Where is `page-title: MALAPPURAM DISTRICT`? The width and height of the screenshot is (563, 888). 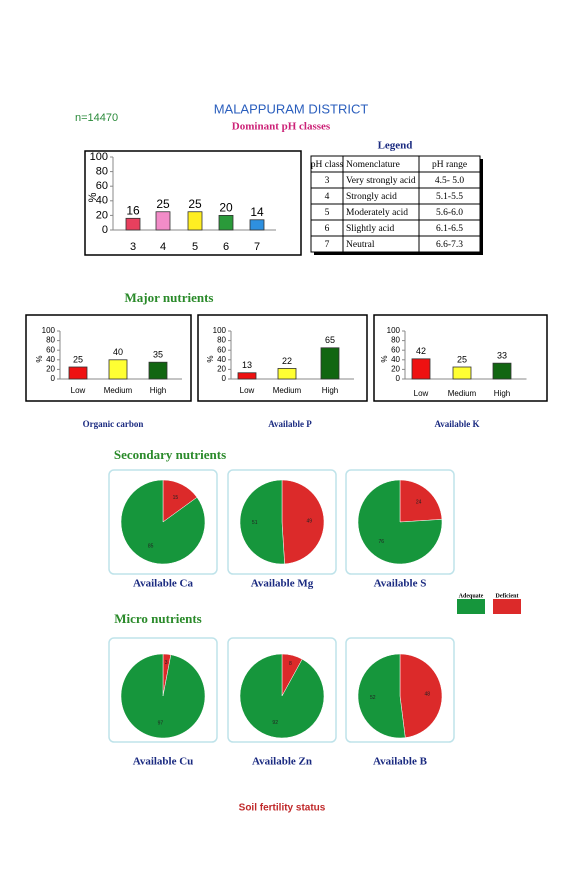
page-title: MALAPPURAM DISTRICT is located at coordinates (291, 108).